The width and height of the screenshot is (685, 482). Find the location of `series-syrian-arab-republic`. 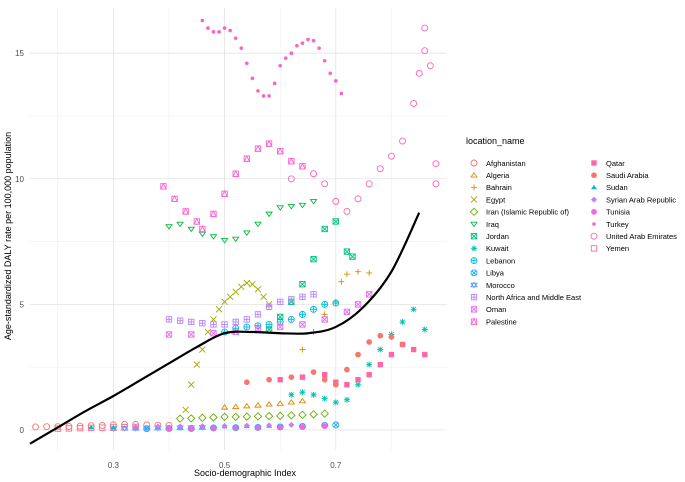

series-syrian-arab-republic is located at coordinates (213, 425).